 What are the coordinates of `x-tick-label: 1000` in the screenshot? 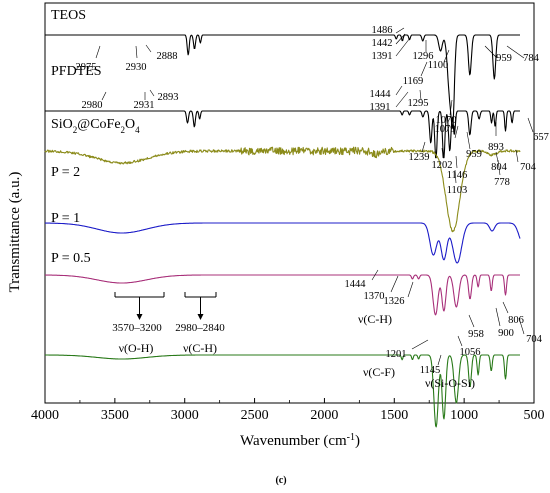 It's located at (464, 415).